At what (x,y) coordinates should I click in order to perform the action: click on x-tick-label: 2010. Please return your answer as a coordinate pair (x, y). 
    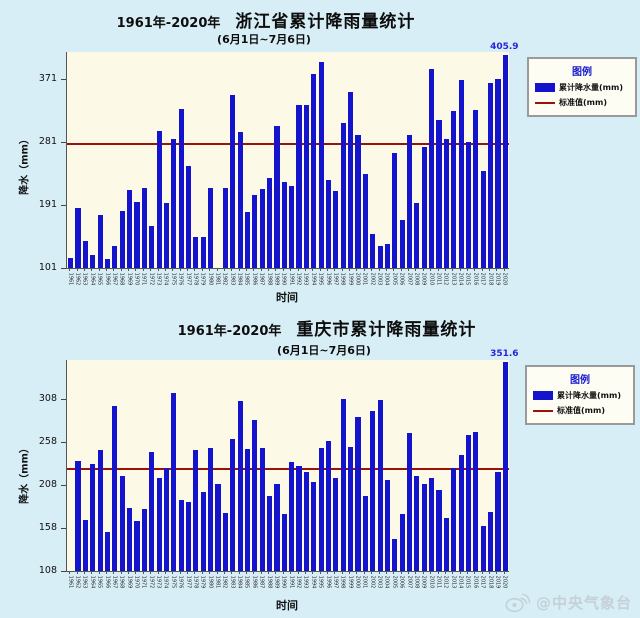
    Looking at the image, I should click on (431, 279).